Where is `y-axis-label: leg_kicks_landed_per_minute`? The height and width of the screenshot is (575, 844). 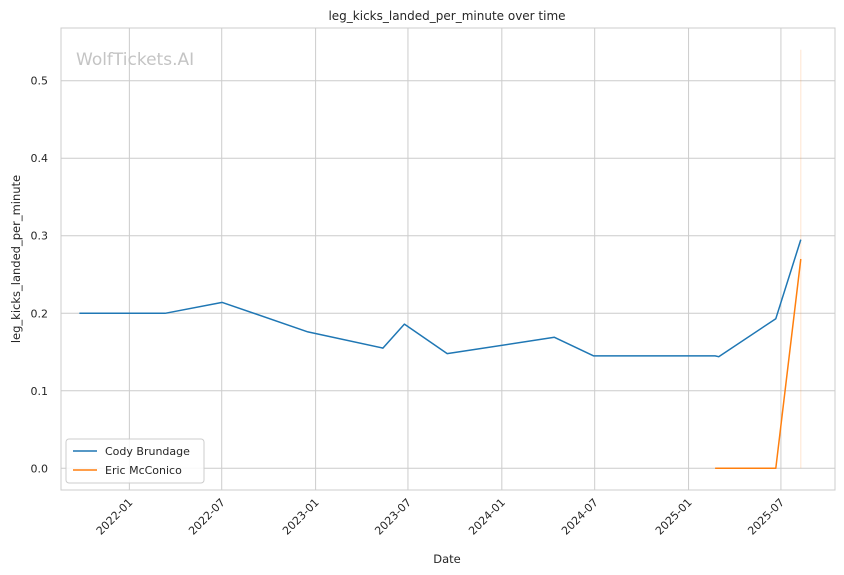
y-axis-label: leg_kicks_landed_per_minute is located at coordinates (16, 259).